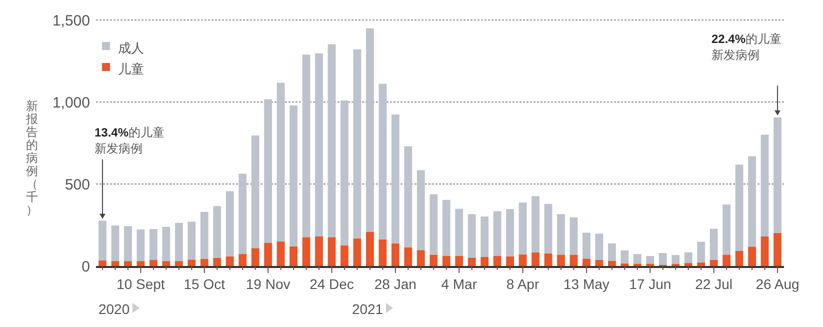 The height and width of the screenshot is (327, 823). What do you see at coordinates (368, 309) in the screenshot?
I see `text: 2021` at bounding box center [368, 309].